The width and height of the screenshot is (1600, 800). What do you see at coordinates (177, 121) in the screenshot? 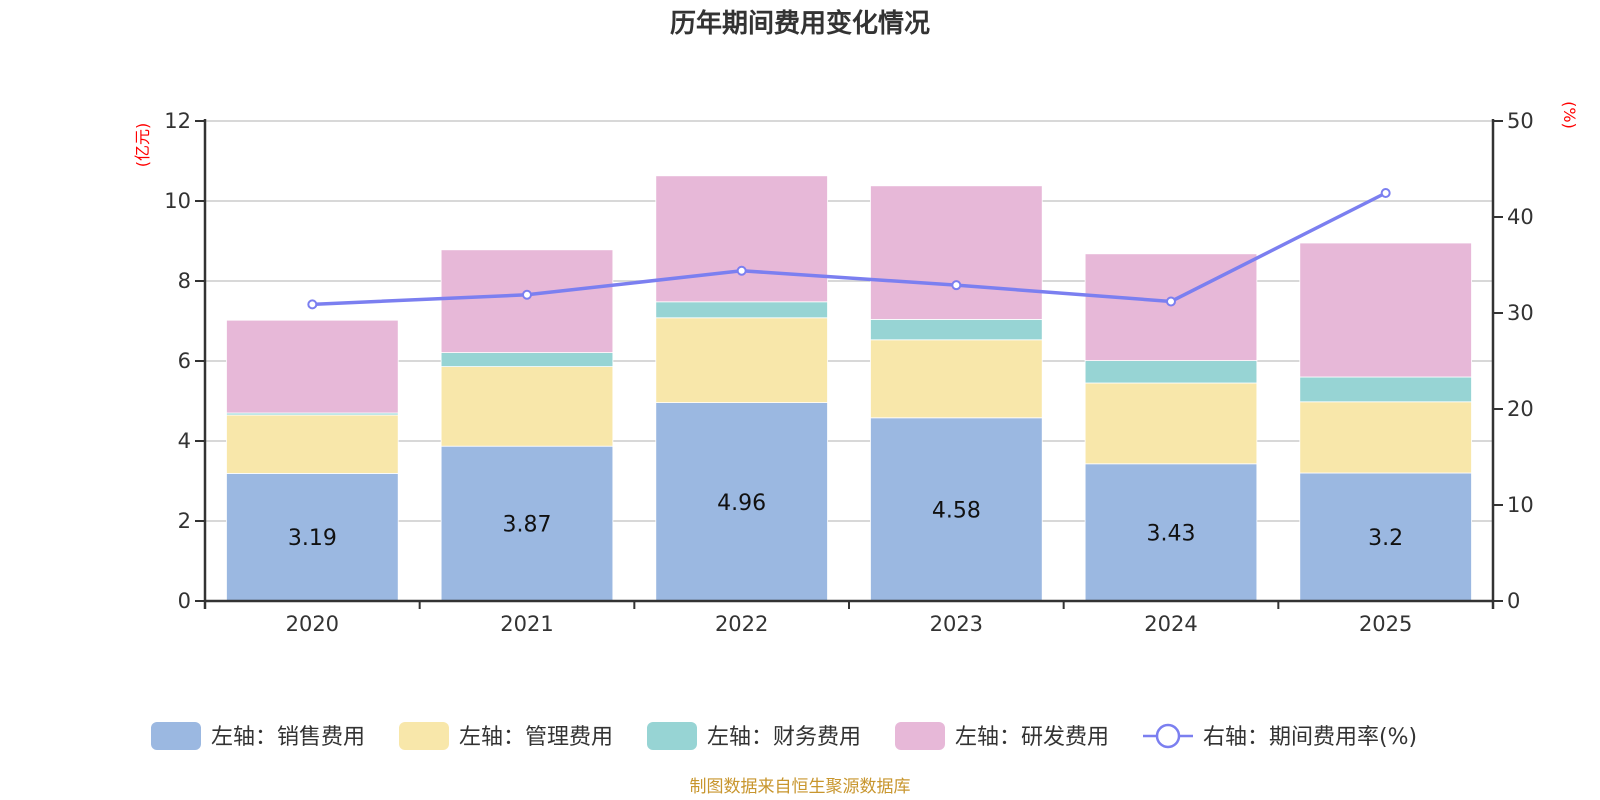
I see `left-tick-label: 12` at bounding box center [177, 121].